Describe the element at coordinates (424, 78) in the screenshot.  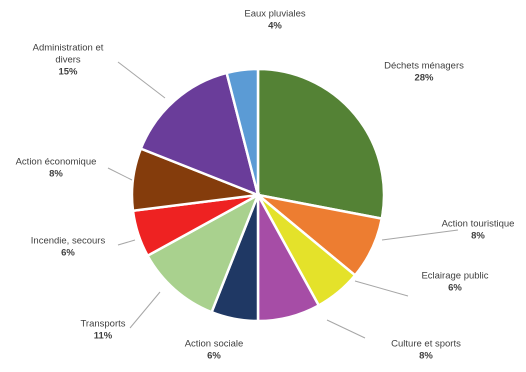
I see `slice-percent-label-0: 28%` at that location.